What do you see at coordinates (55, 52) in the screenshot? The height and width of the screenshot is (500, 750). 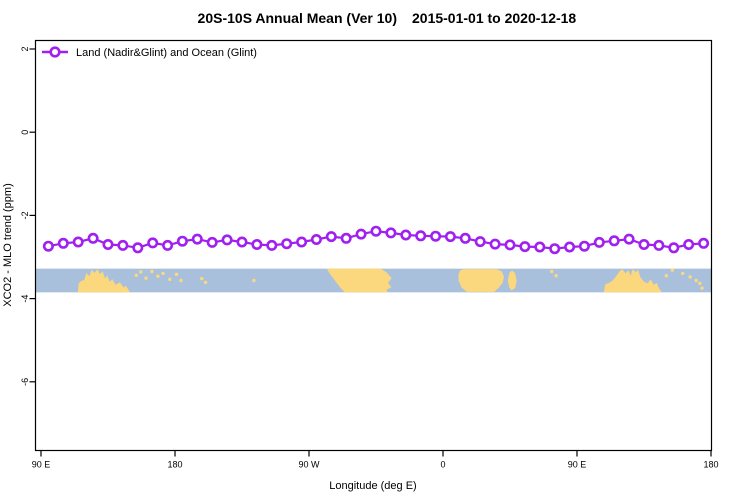 I see `legend-open-circle-icon` at bounding box center [55, 52].